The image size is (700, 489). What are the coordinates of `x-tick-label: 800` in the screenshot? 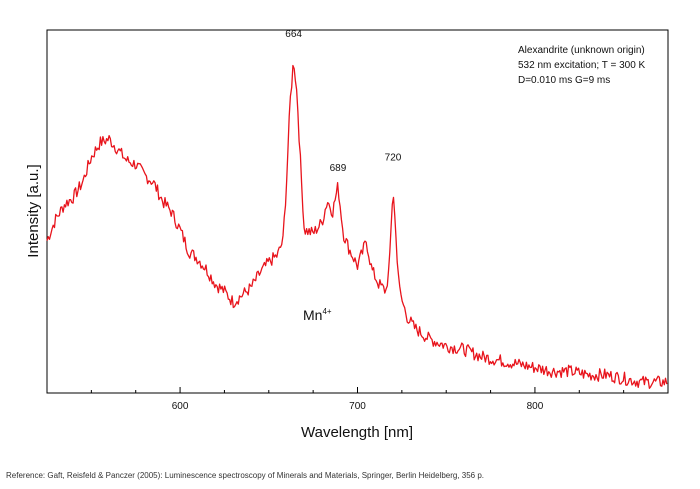 It's located at (535, 406).